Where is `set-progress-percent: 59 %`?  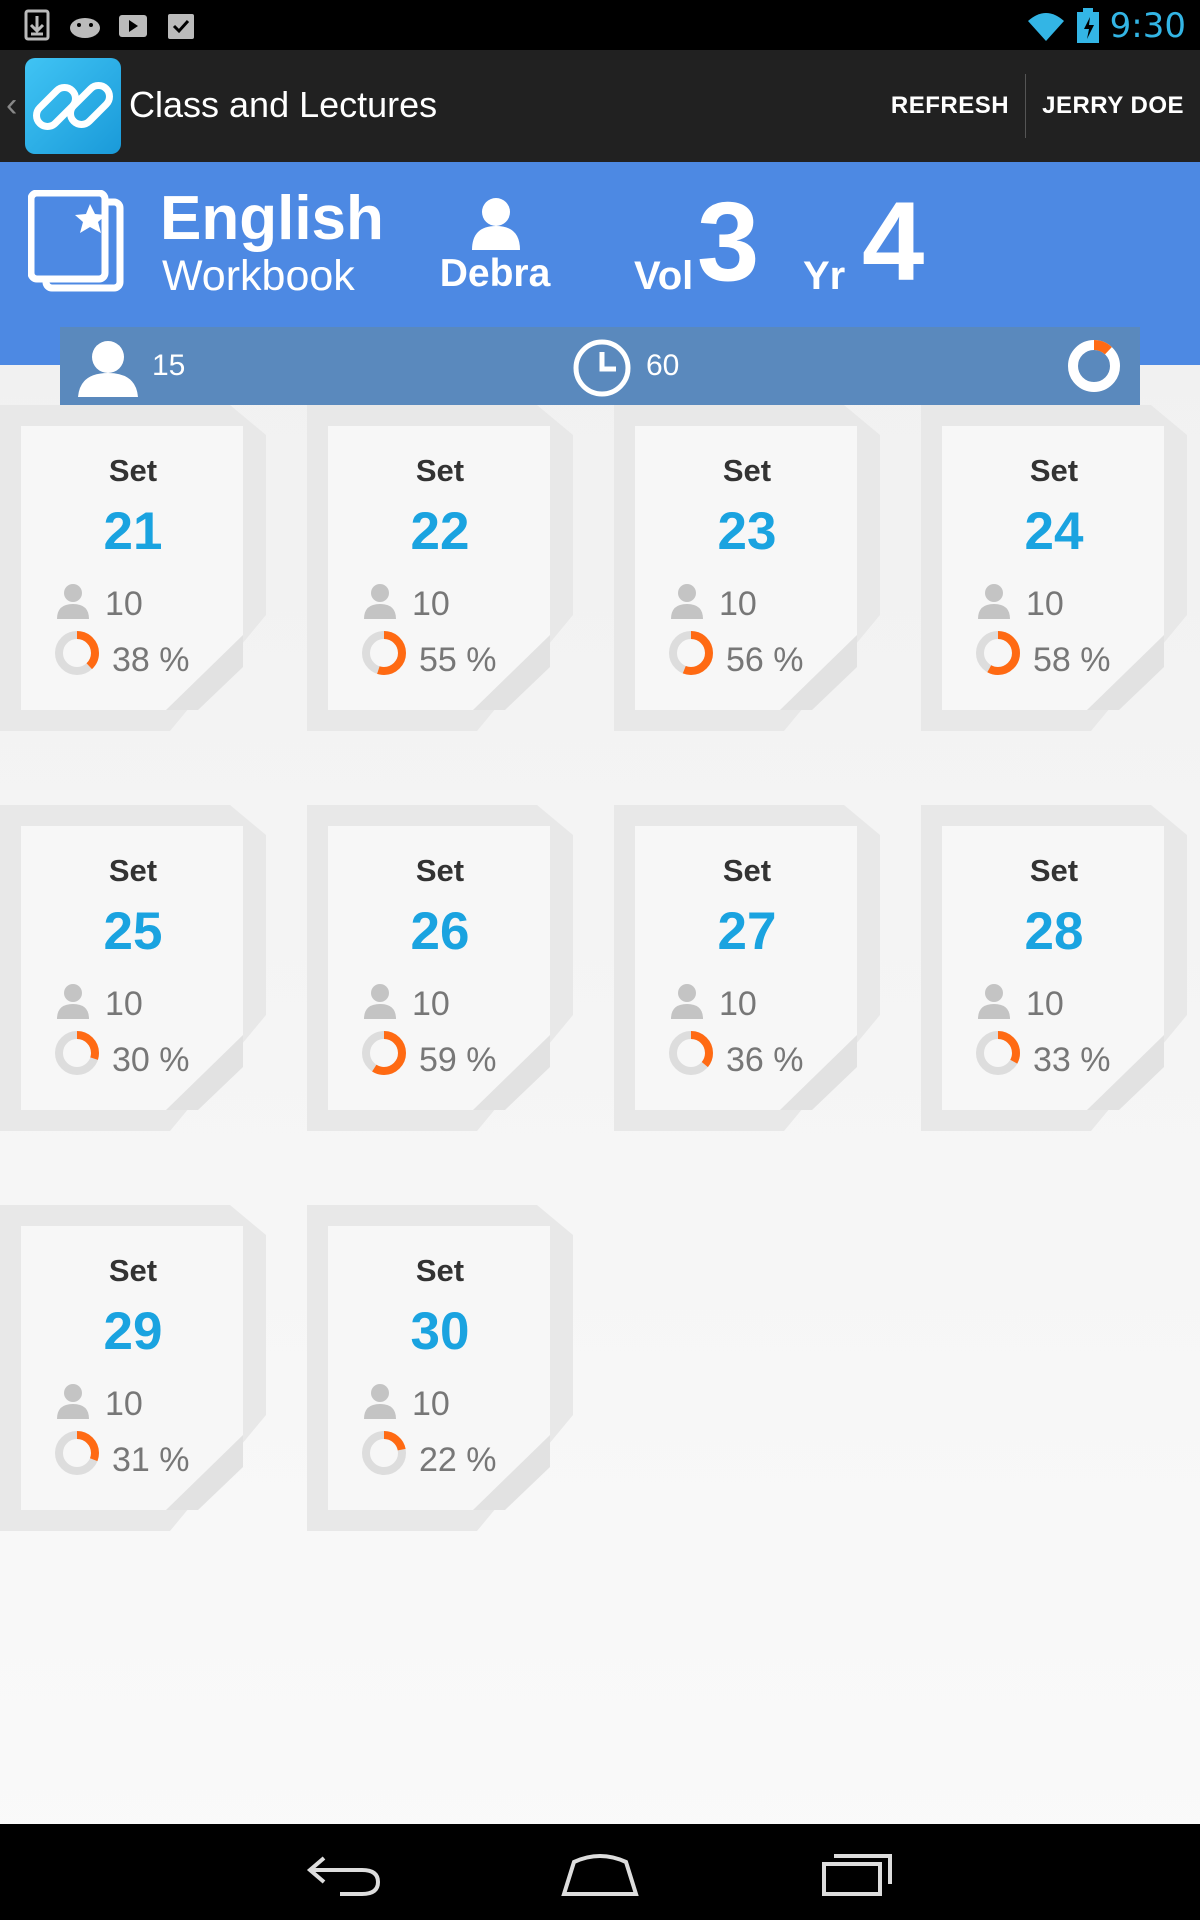
set-progress-percent: 59 % is located at coordinates (458, 1060).